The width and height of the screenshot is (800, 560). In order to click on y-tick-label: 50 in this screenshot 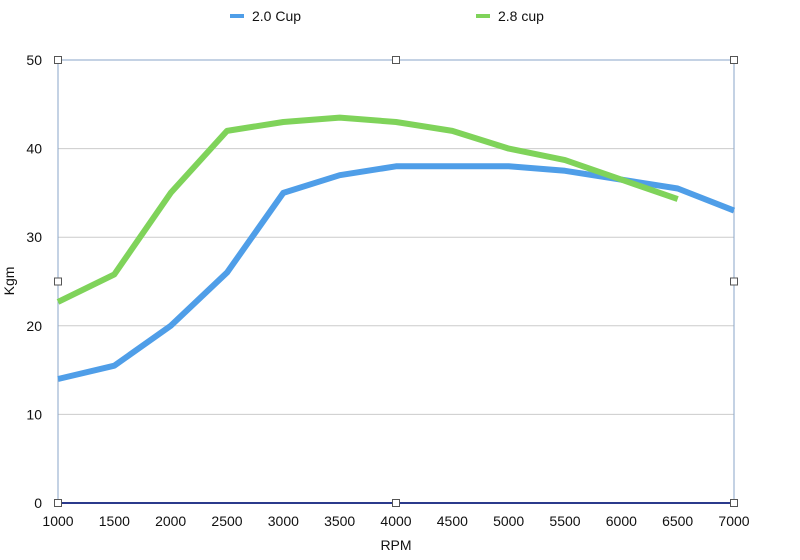, I will do `click(34, 60)`.